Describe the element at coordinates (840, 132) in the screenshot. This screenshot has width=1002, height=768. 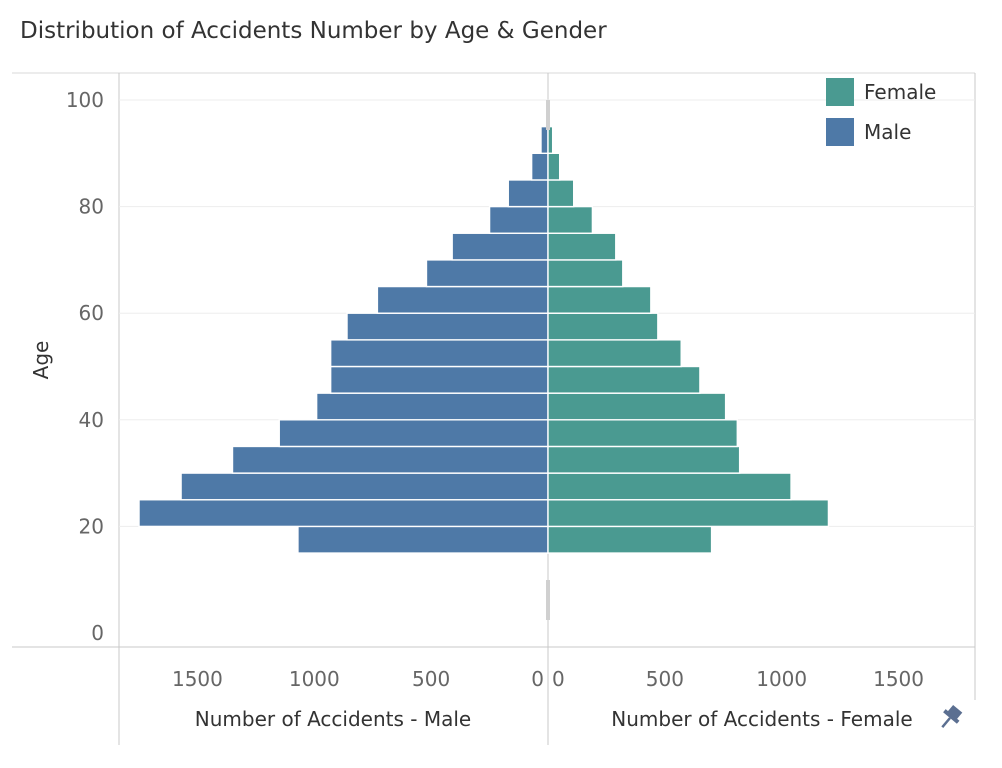
I see `legend-swatch-male` at that location.